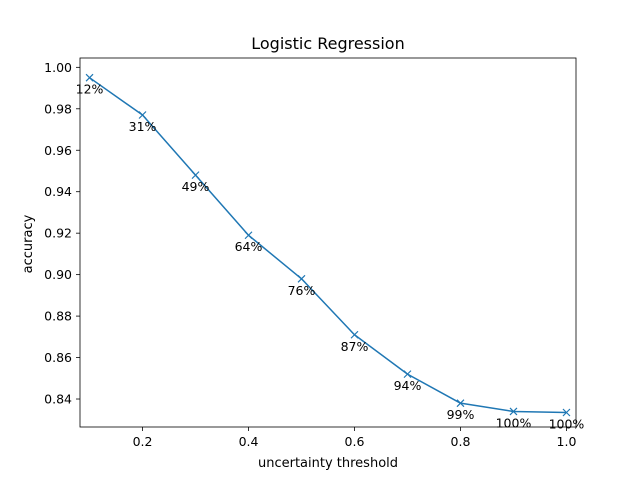 The width and height of the screenshot is (640, 480). What do you see at coordinates (143, 441) in the screenshot?
I see `x-tick-label: 0.2` at bounding box center [143, 441].